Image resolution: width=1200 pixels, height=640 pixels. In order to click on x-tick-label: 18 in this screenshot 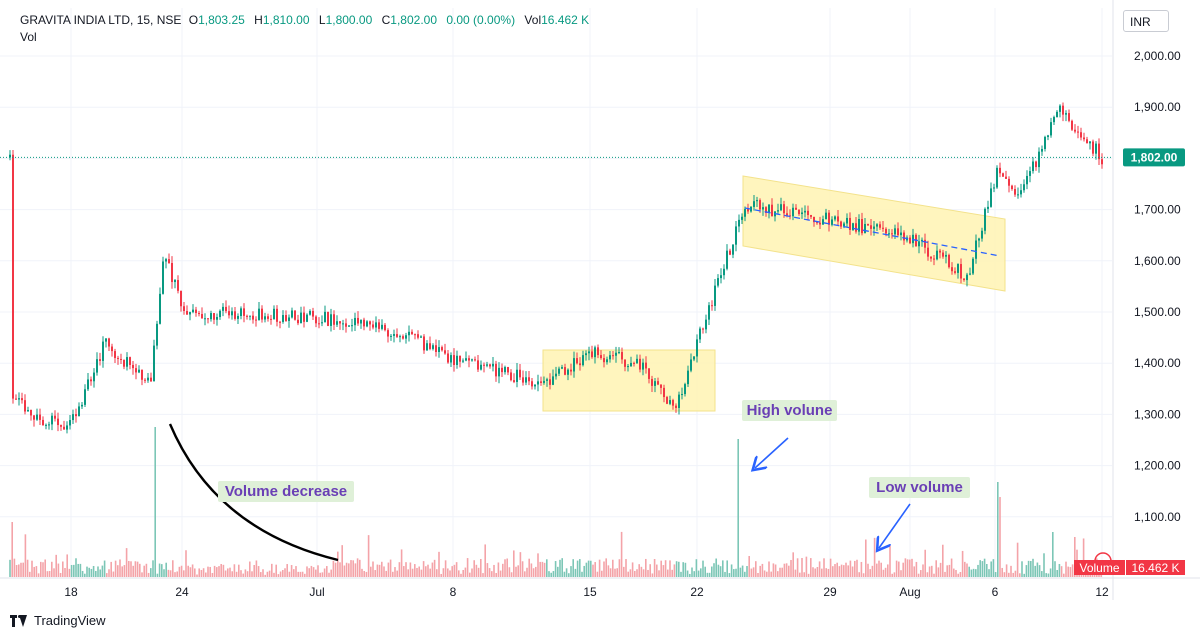, I will do `click(71, 592)`.